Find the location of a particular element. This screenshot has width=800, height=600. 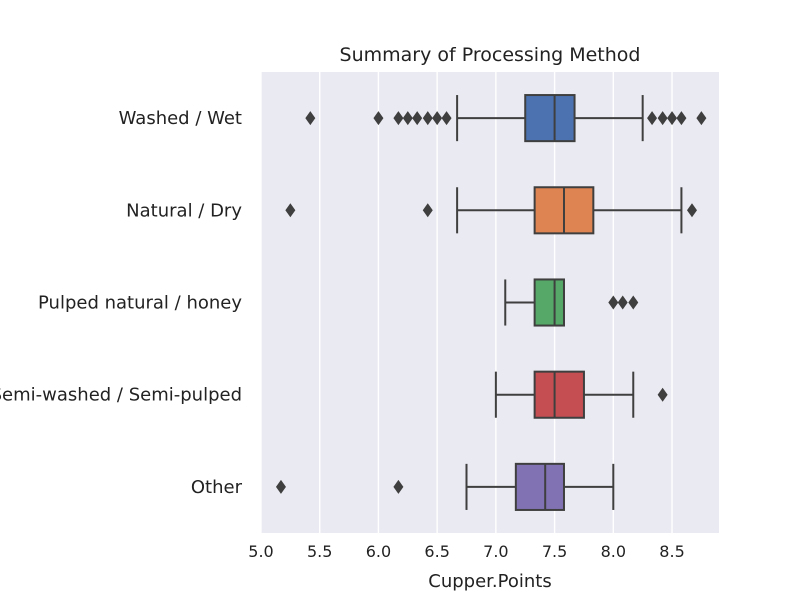

category-label: Natural / Dry is located at coordinates (184, 210).